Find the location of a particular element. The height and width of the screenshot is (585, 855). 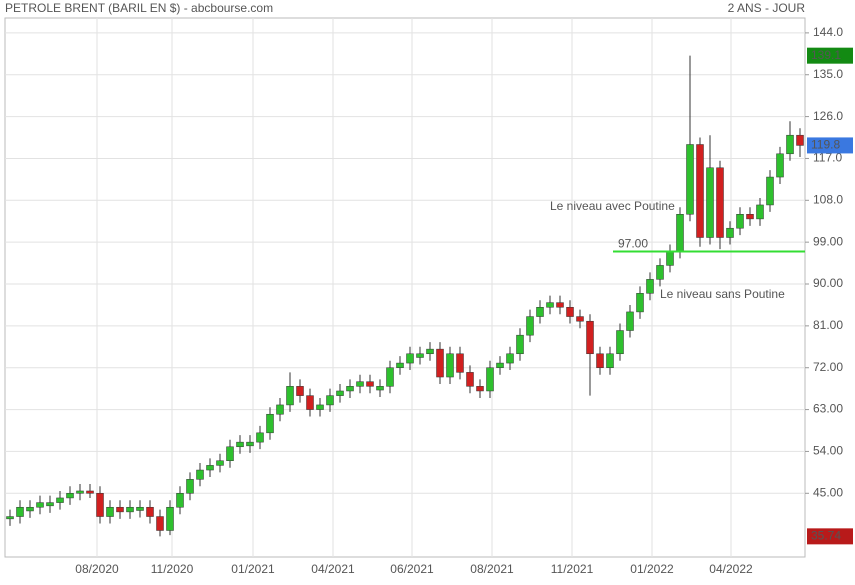

y-tick-label: 45.00 is located at coordinates (828, 492).